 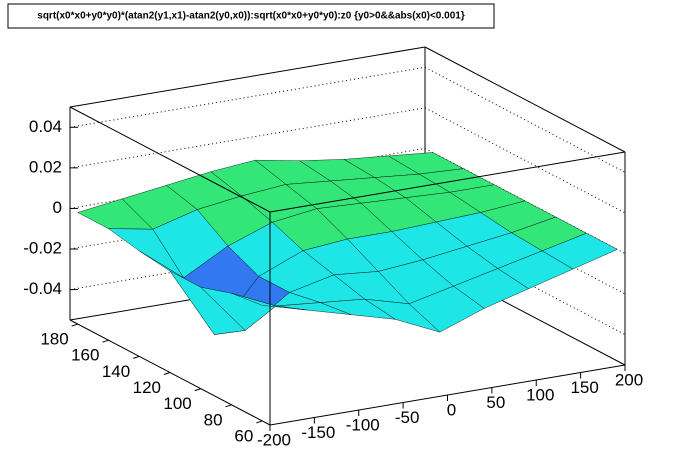 What do you see at coordinates (495, 402) in the screenshot?
I see `x-tick-label: 50` at bounding box center [495, 402].